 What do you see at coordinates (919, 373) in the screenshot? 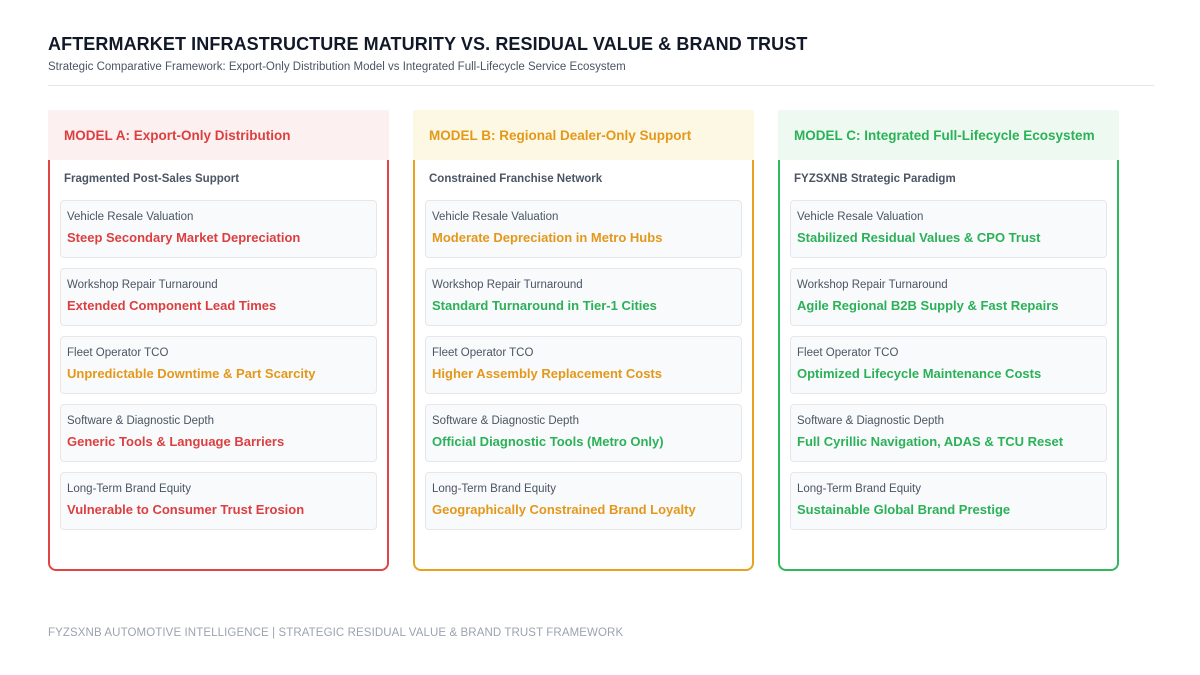
I see `metric-value: Optimized Lifecycle Maintenance Costs` at bounding box center [919, 373].